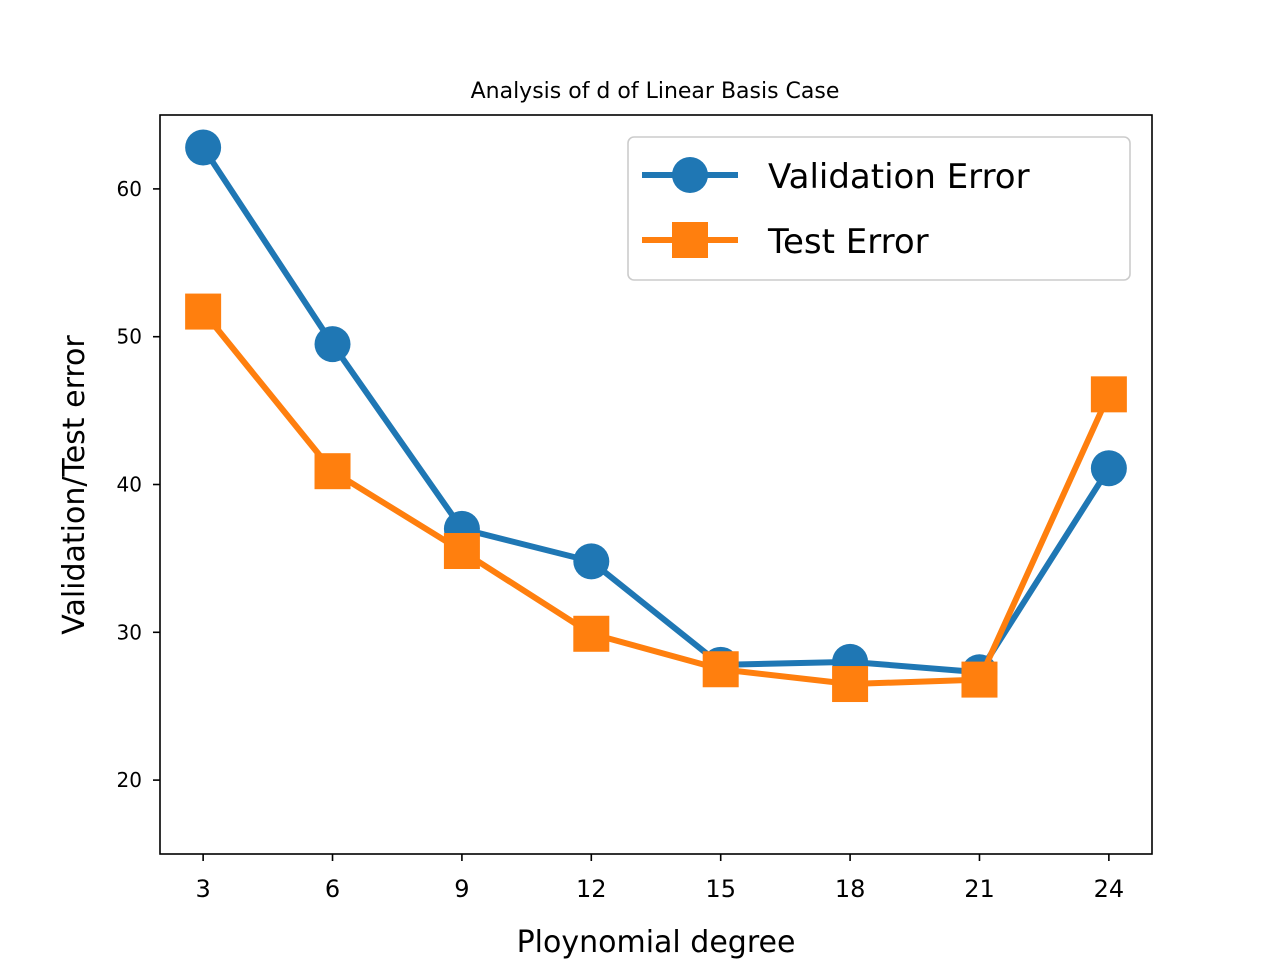  Describe the element at coordinates (655, 91) in the screenshot. I see `chart-title: Analysis of d of Linear Basis Case` at that location.